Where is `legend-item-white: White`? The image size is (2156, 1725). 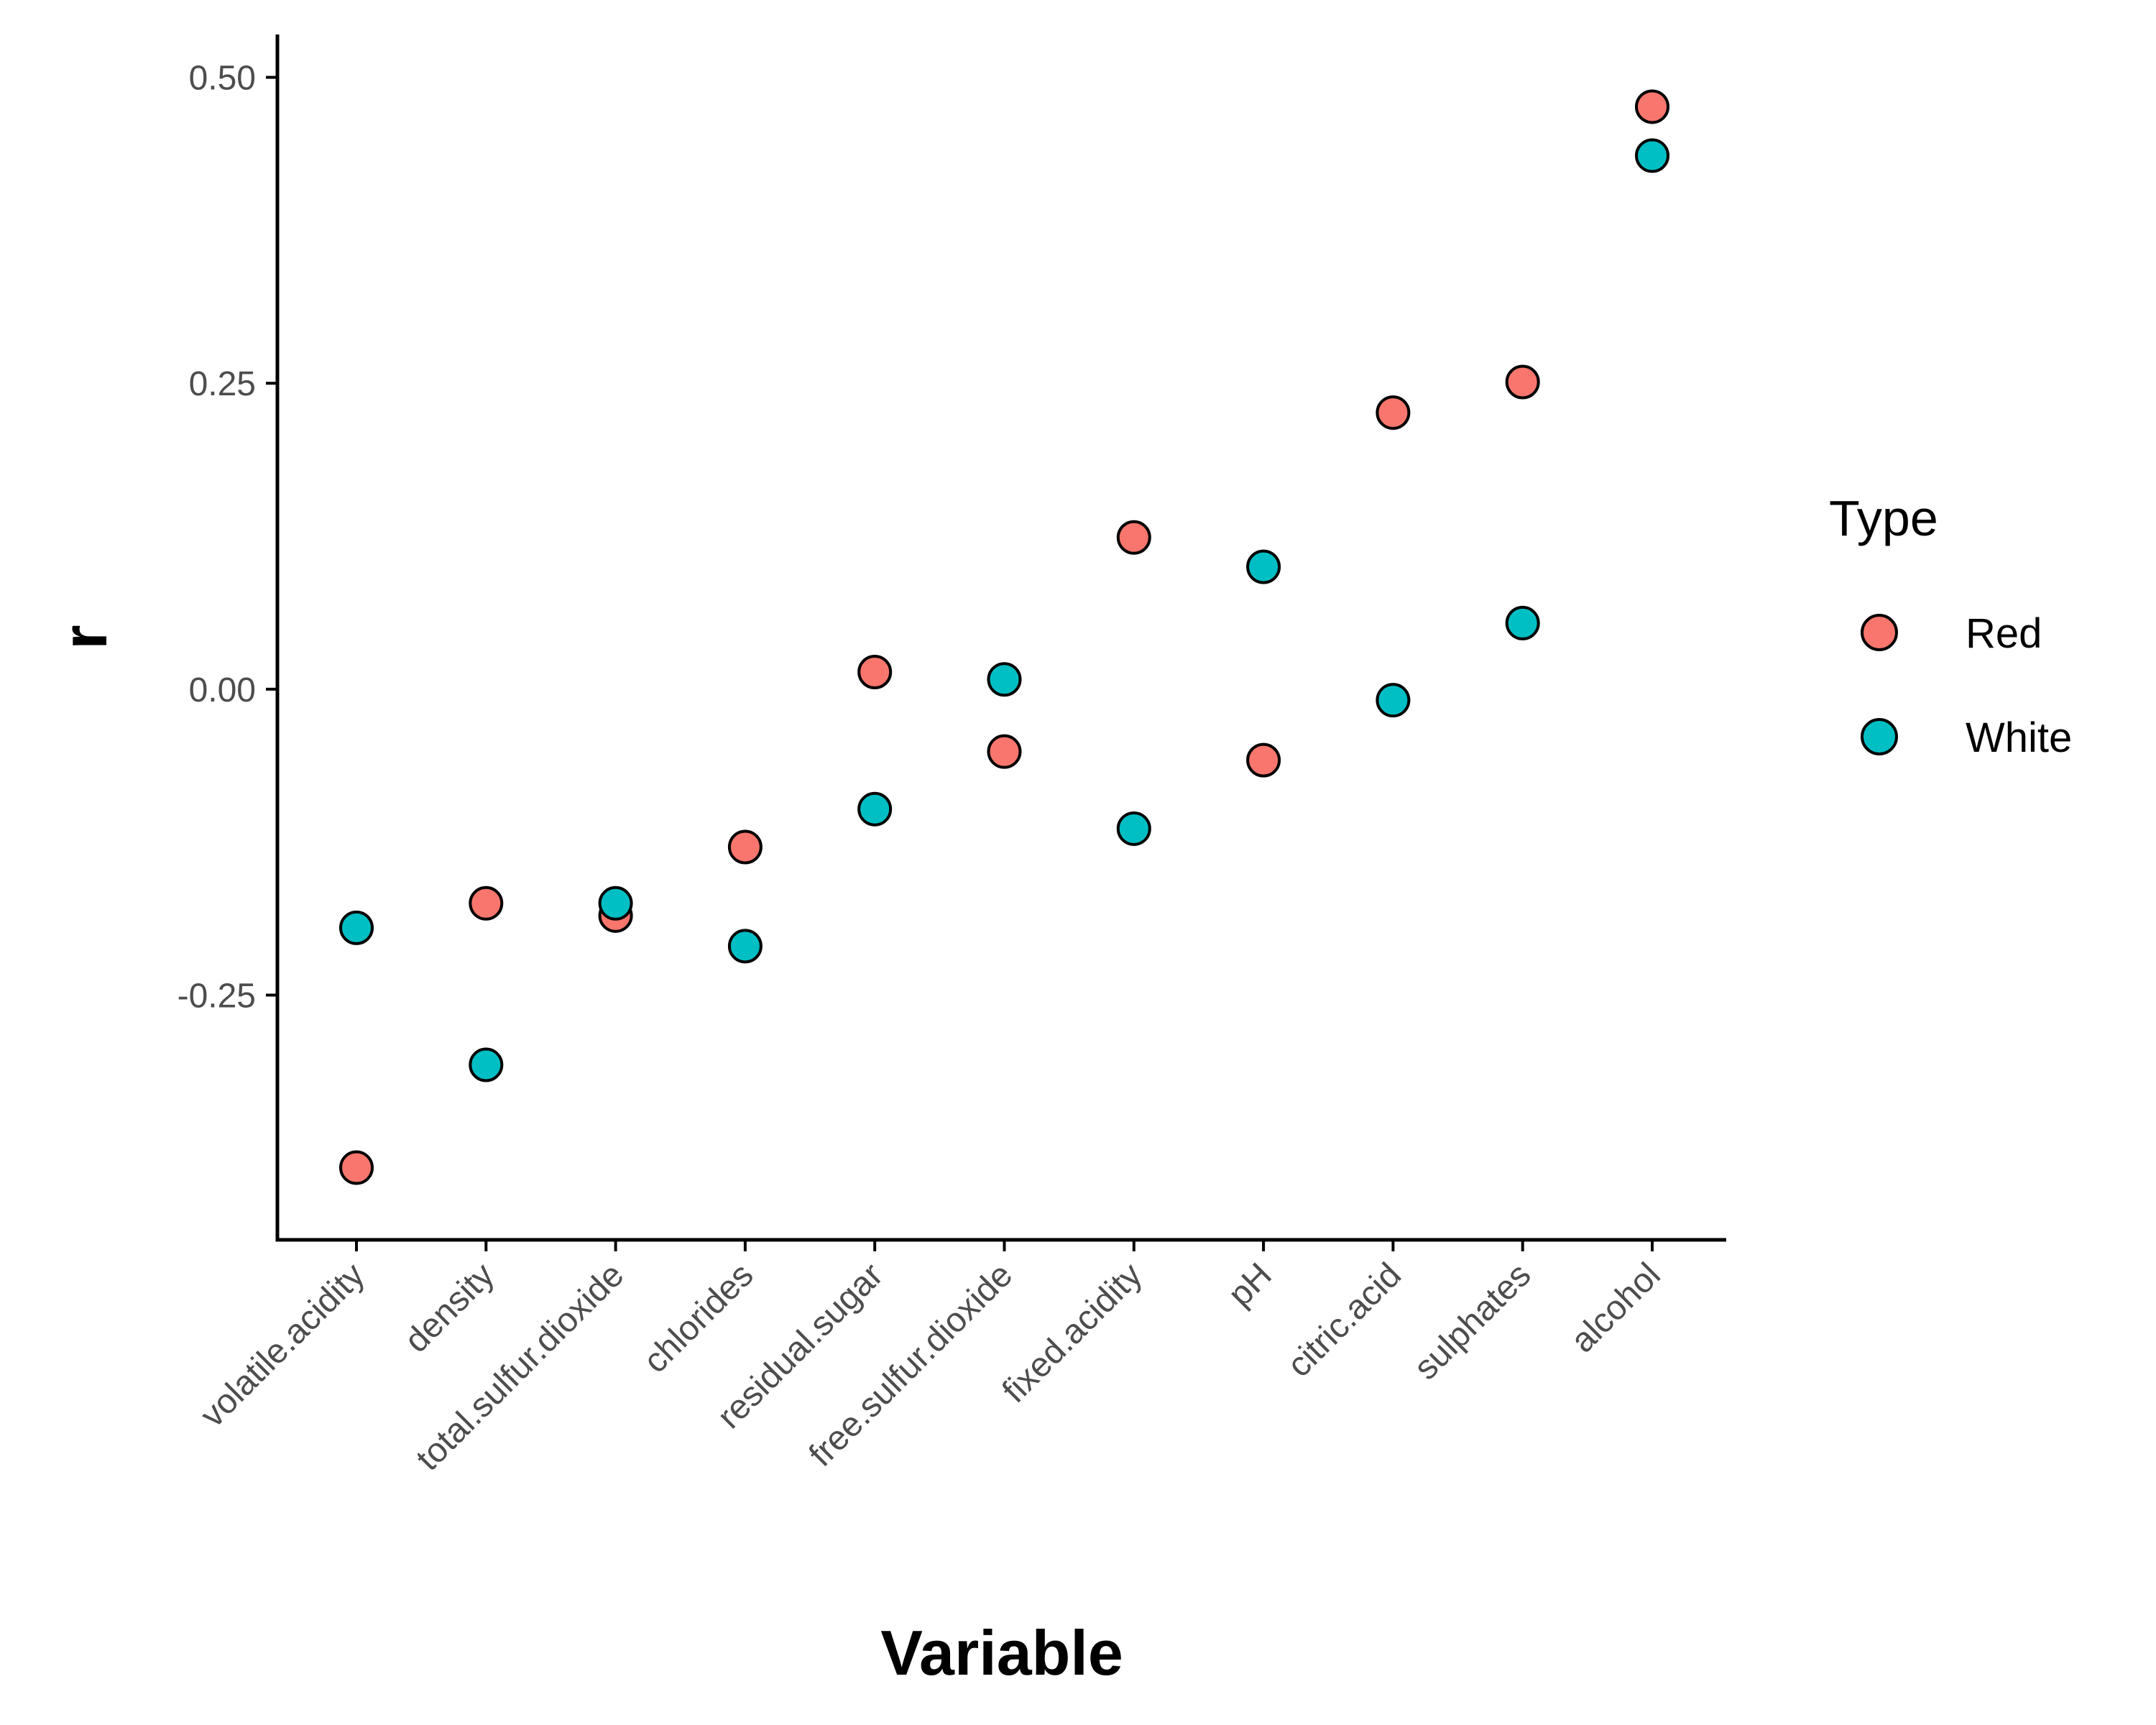 legend-item-white: White is located at coordinates (1966, 737).